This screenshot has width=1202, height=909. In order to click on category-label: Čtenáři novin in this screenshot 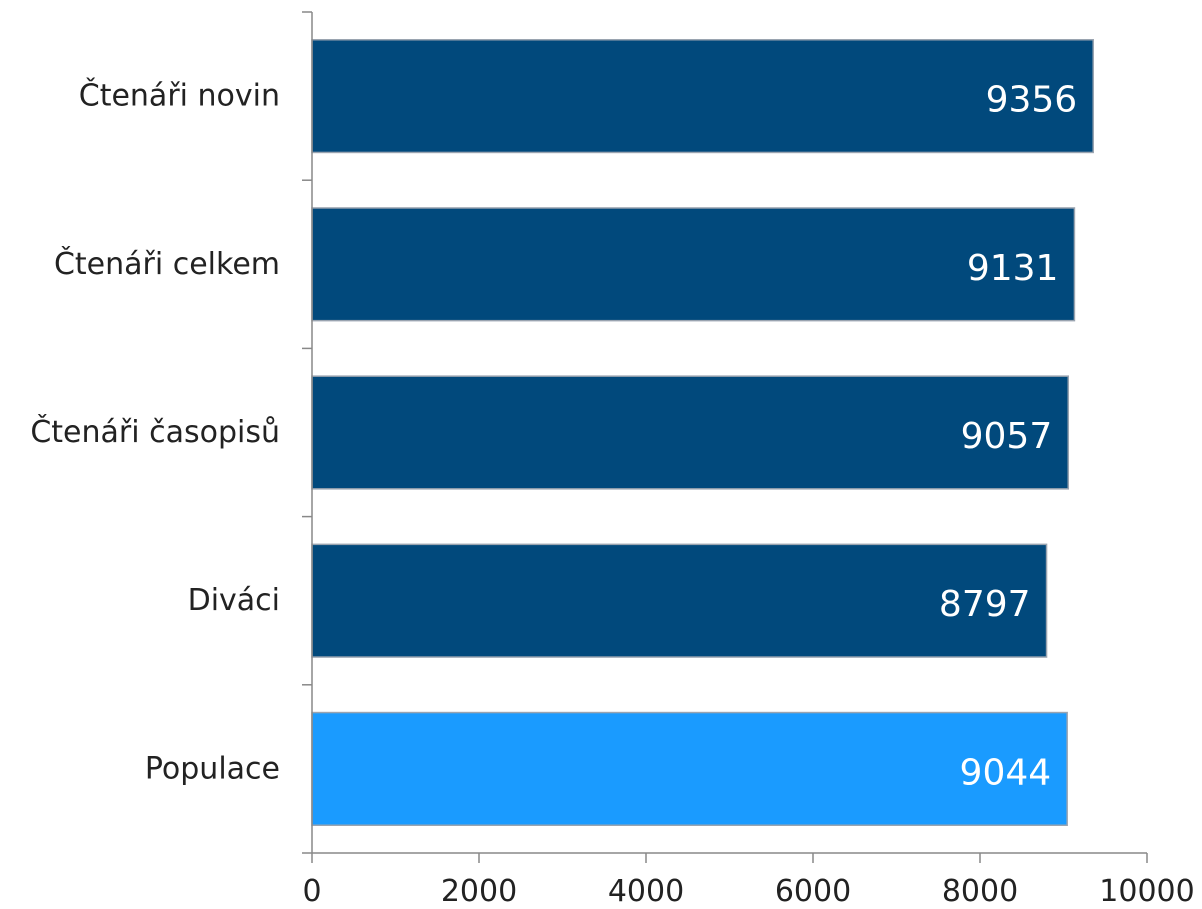, I will do `click(179, 95)`.